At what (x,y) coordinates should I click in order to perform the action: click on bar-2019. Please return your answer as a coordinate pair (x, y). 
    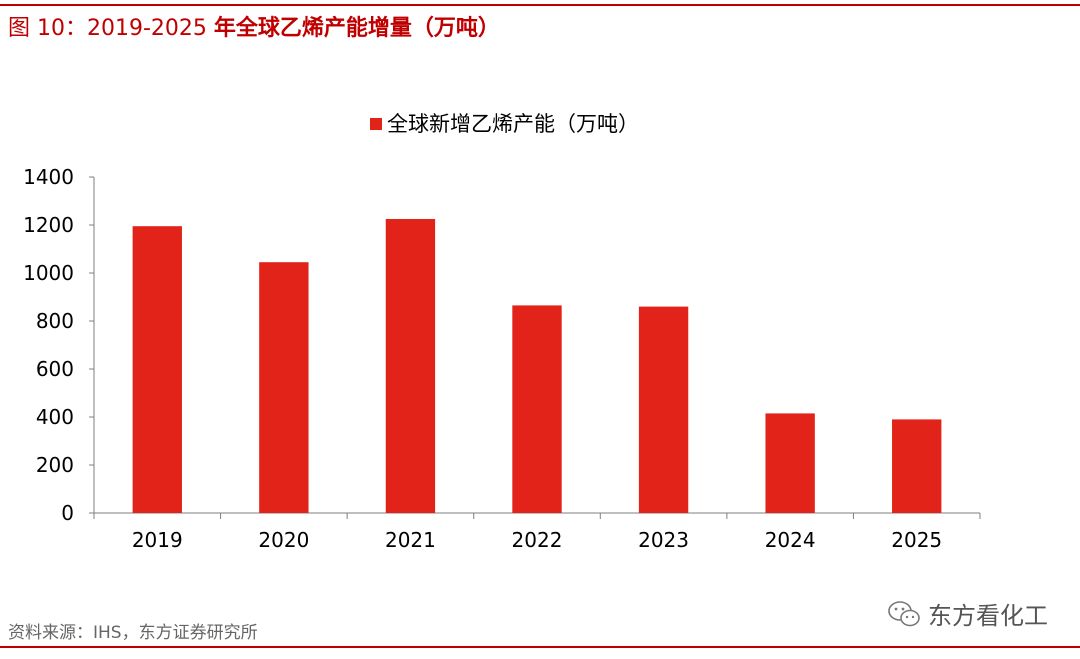
    Looking at the image, I should click on (157, 369).